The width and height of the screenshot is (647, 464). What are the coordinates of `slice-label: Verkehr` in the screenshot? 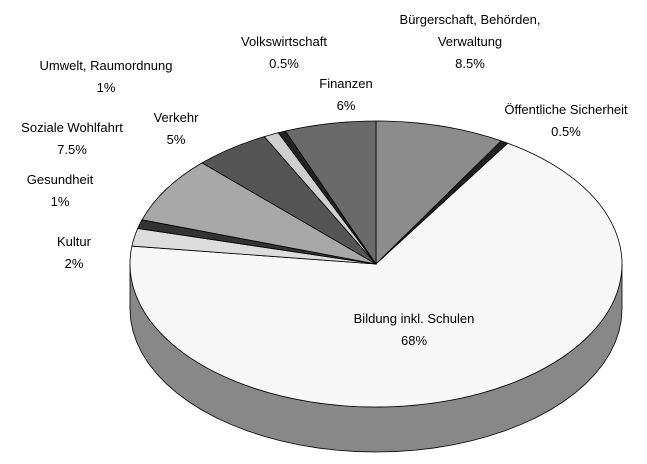 It's located at (176, 117).